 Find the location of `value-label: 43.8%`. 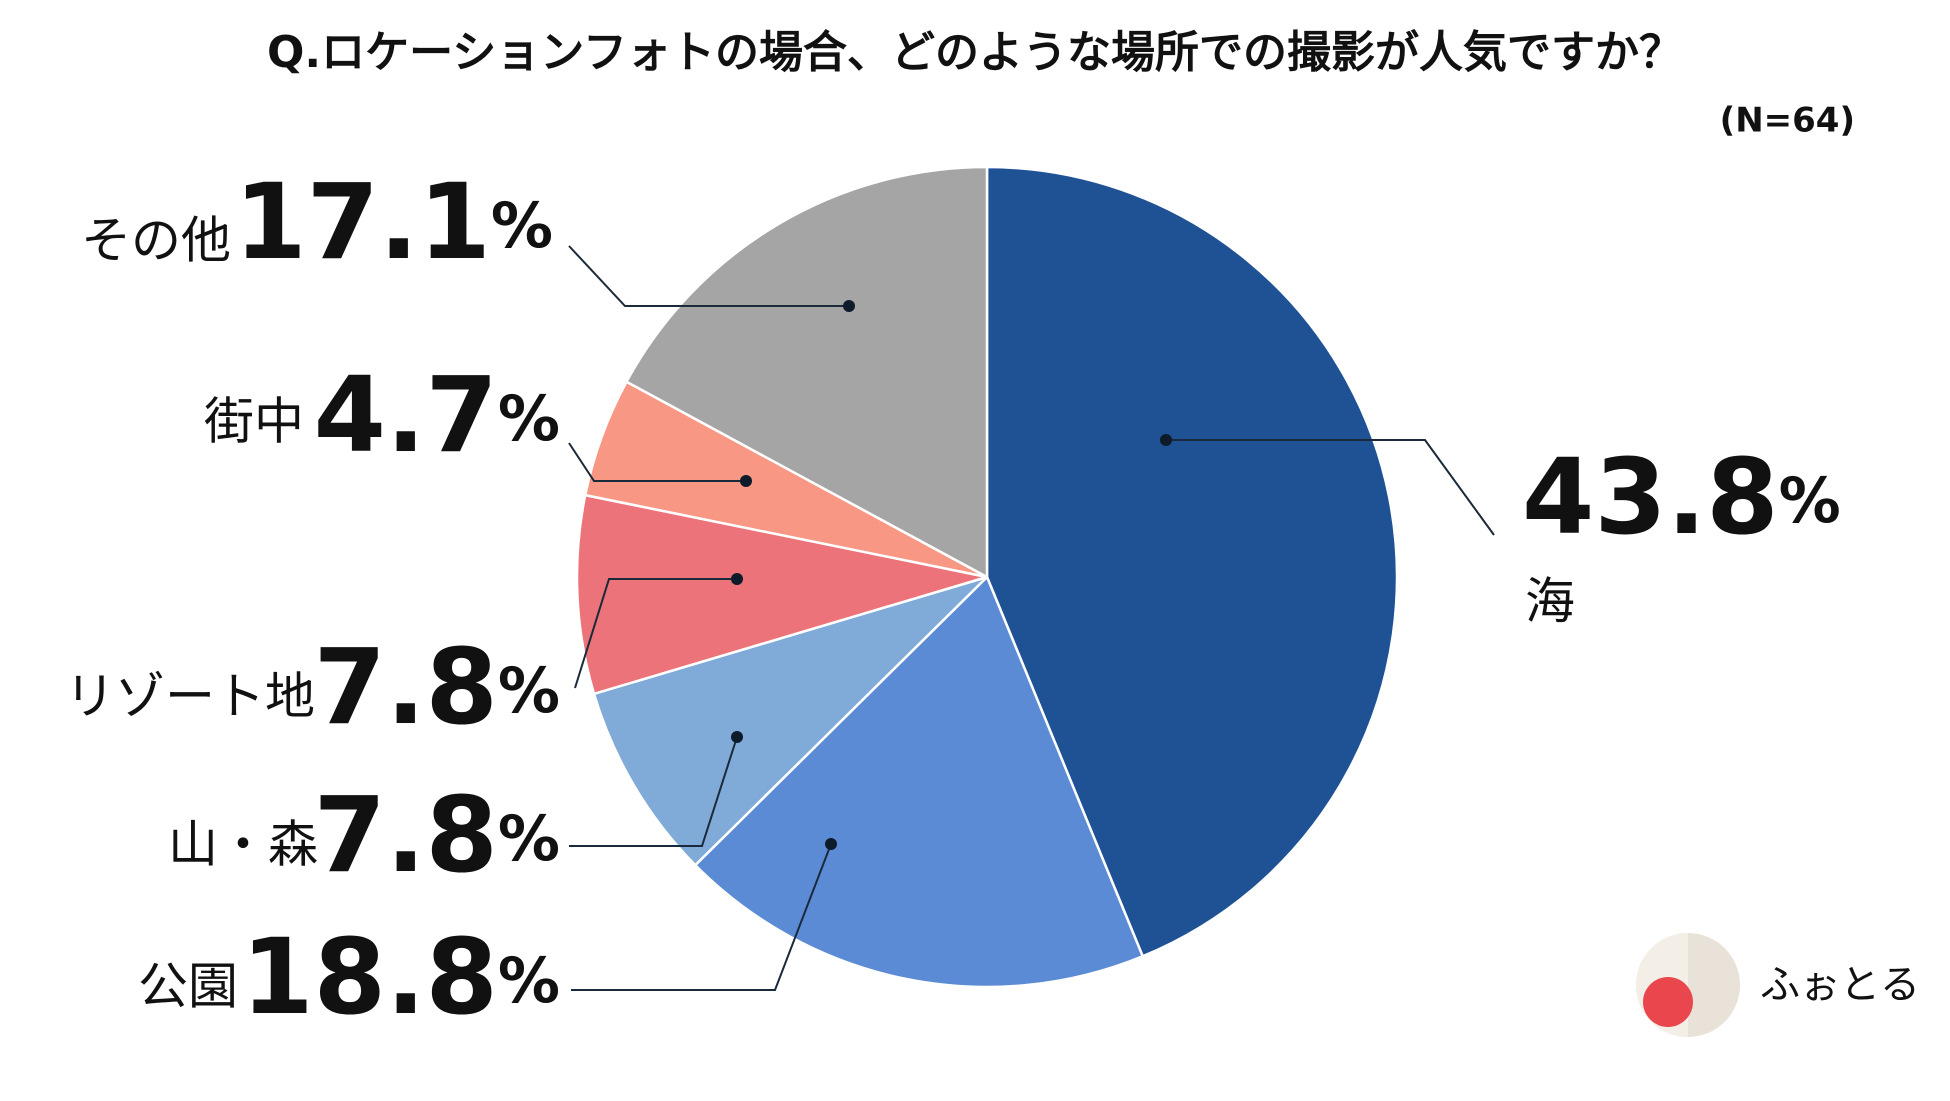

value-label: 43.8% is located at coordinates (1681, 497).